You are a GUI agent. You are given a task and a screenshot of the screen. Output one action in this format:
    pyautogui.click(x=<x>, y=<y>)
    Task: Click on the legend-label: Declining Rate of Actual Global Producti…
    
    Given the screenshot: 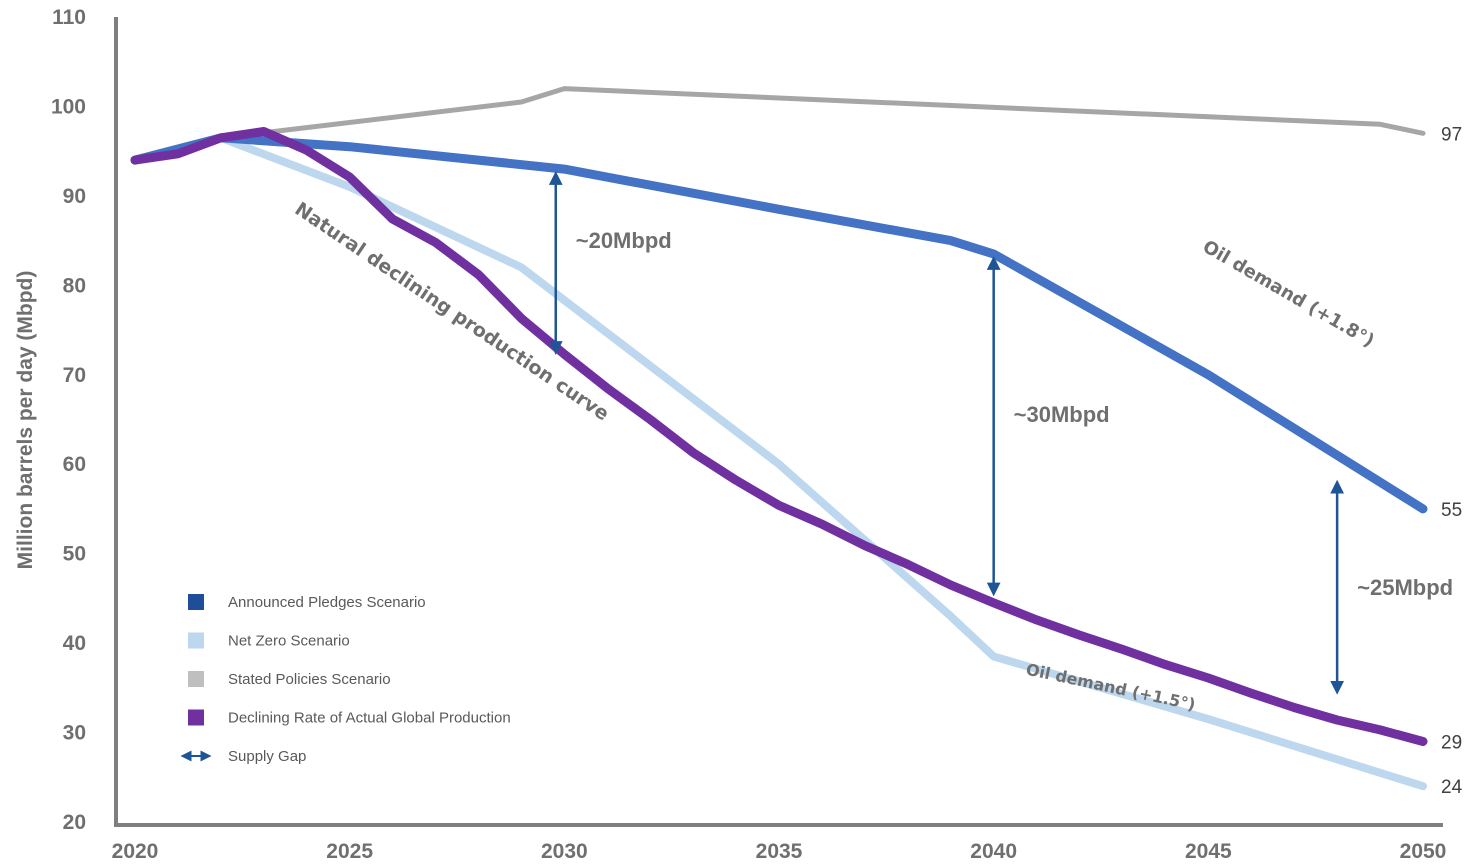 What is the action you would take?
    pyautogui.click(x=369, y=718)
    